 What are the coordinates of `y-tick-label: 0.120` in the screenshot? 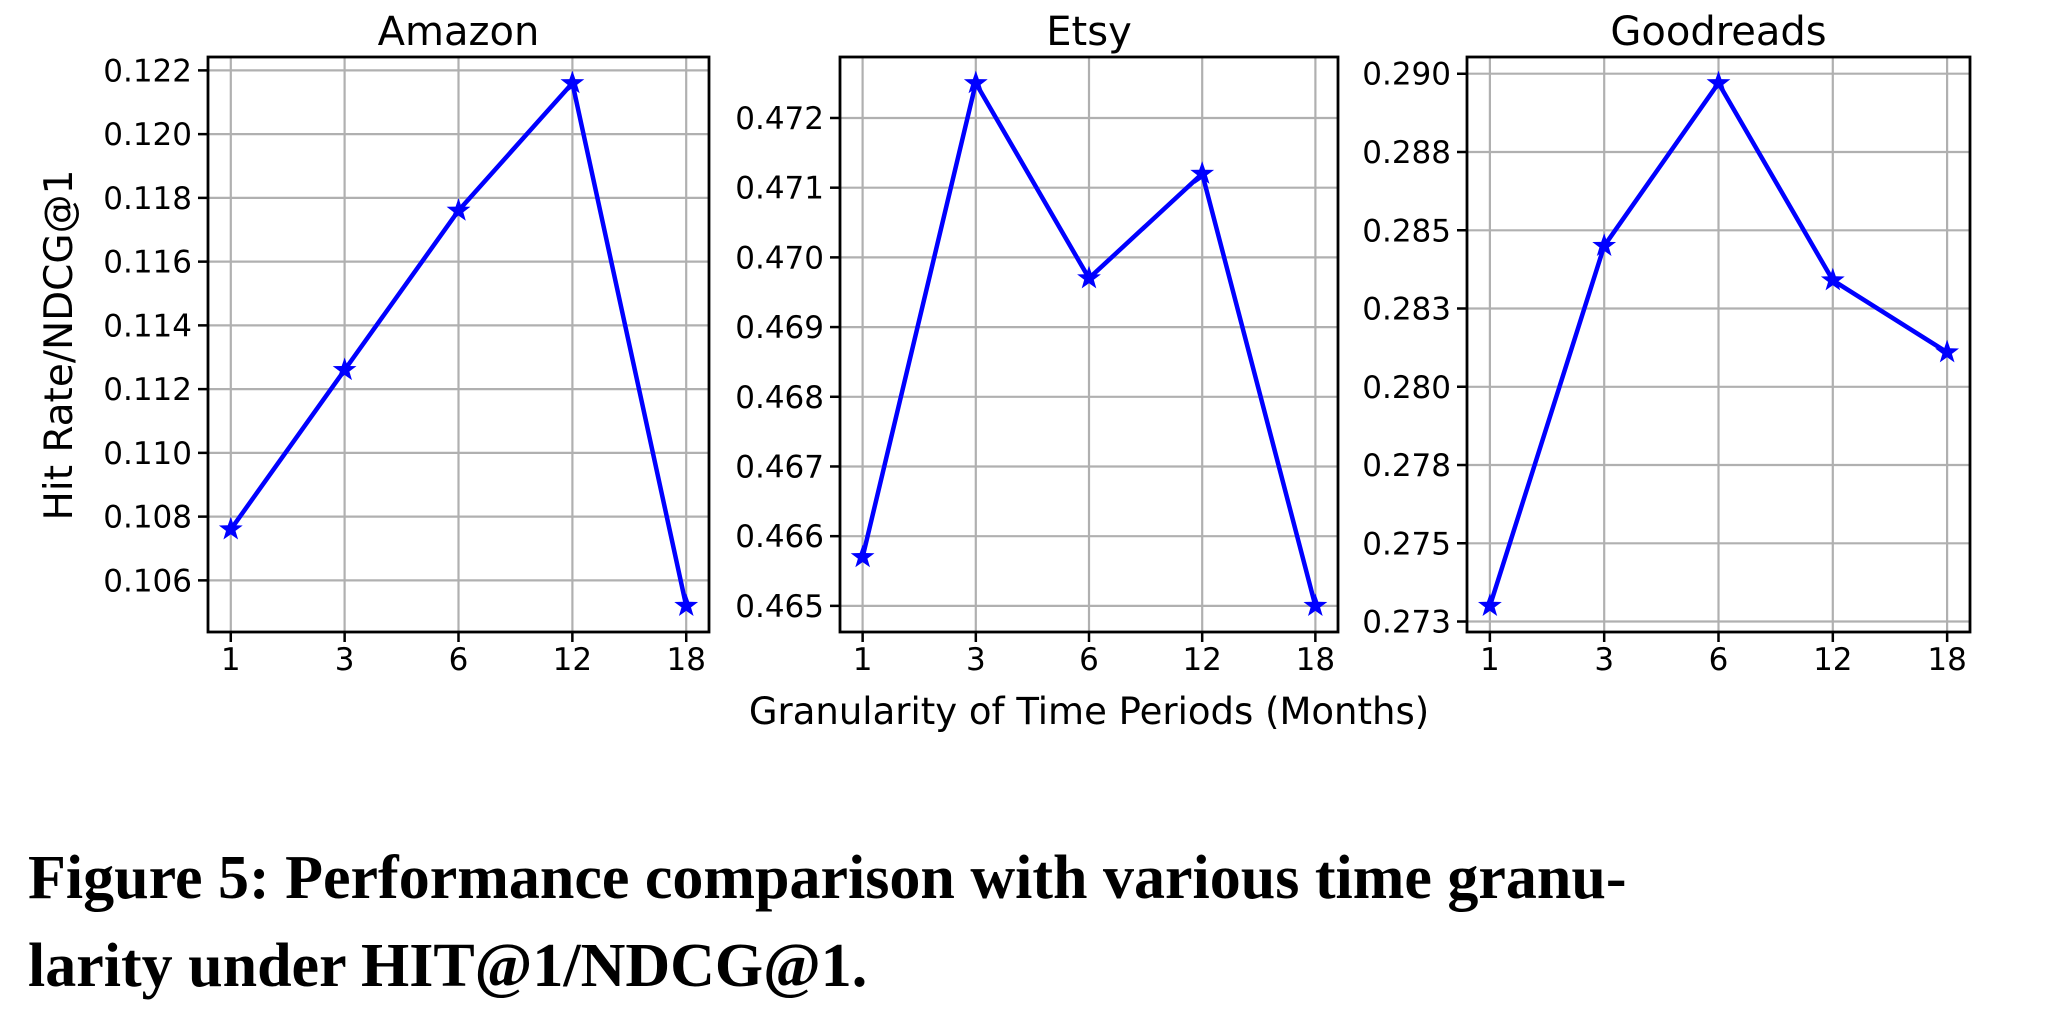 It's located at (147, 135).